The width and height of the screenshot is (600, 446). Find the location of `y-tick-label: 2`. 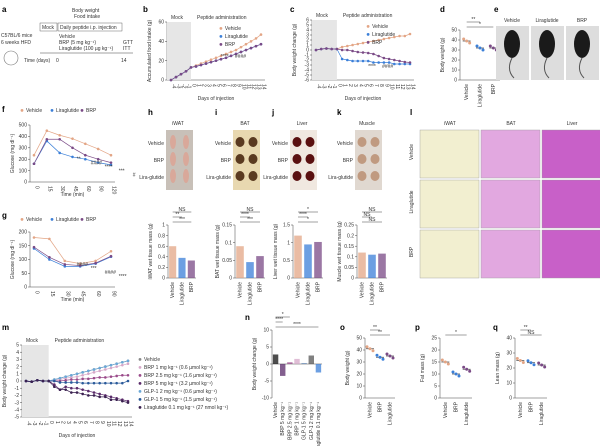

y-tick-label: 2 is located at coordinates (17, 367).